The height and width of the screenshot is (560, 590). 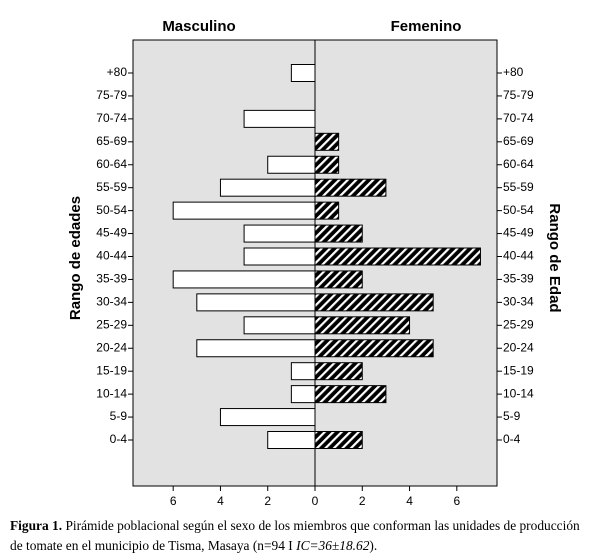 I want to click on caption-label: Figura 1., so click(x=36, y=525).